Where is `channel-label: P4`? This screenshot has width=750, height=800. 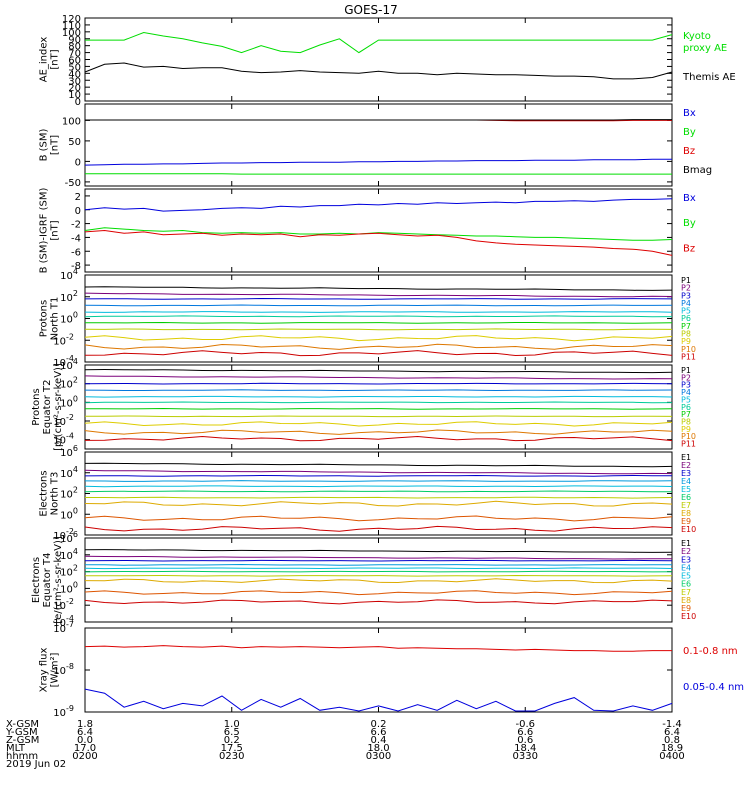 channel-label: P4 is located at coordinates (686, 303).